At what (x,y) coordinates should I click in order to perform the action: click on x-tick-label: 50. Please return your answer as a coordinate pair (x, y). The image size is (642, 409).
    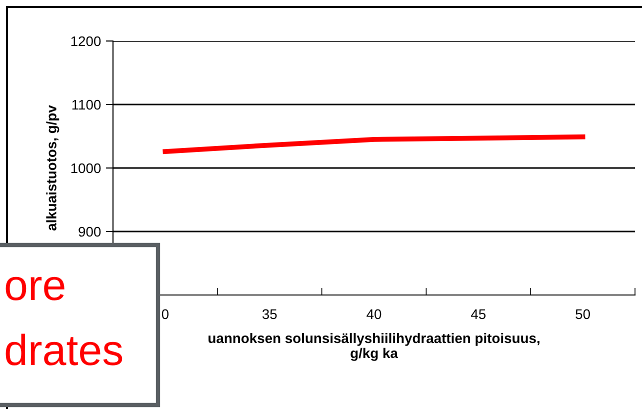
    Looking at the image, I should click on (583, 314).